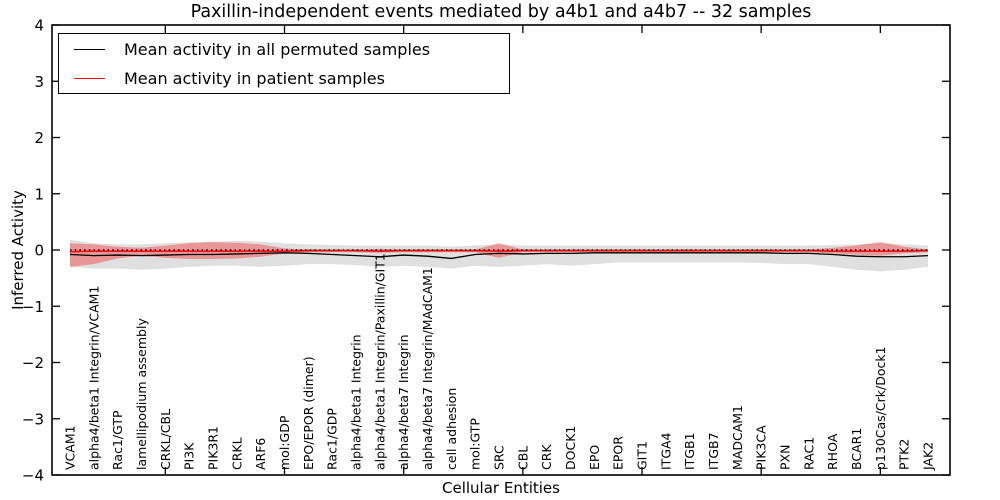 Image resolution: width=1000 pixels, height=500 pixels. I want to click on band-permuted-samples-range, so click(499, 255).